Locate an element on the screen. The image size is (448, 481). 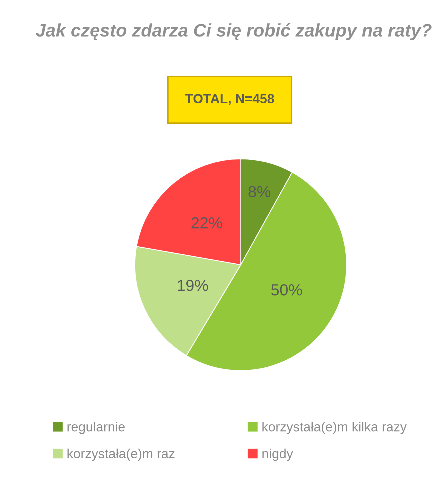
data-label: 8% is located at coordinates (259, 192).